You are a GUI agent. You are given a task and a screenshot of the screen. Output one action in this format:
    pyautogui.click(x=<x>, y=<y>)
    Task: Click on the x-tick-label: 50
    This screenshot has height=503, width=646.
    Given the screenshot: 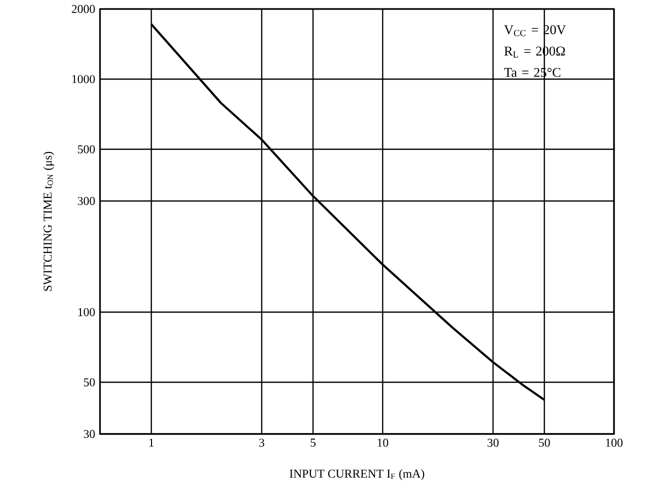 What is the action you would take?
    pyautogui.click(x=544, y=442)
    